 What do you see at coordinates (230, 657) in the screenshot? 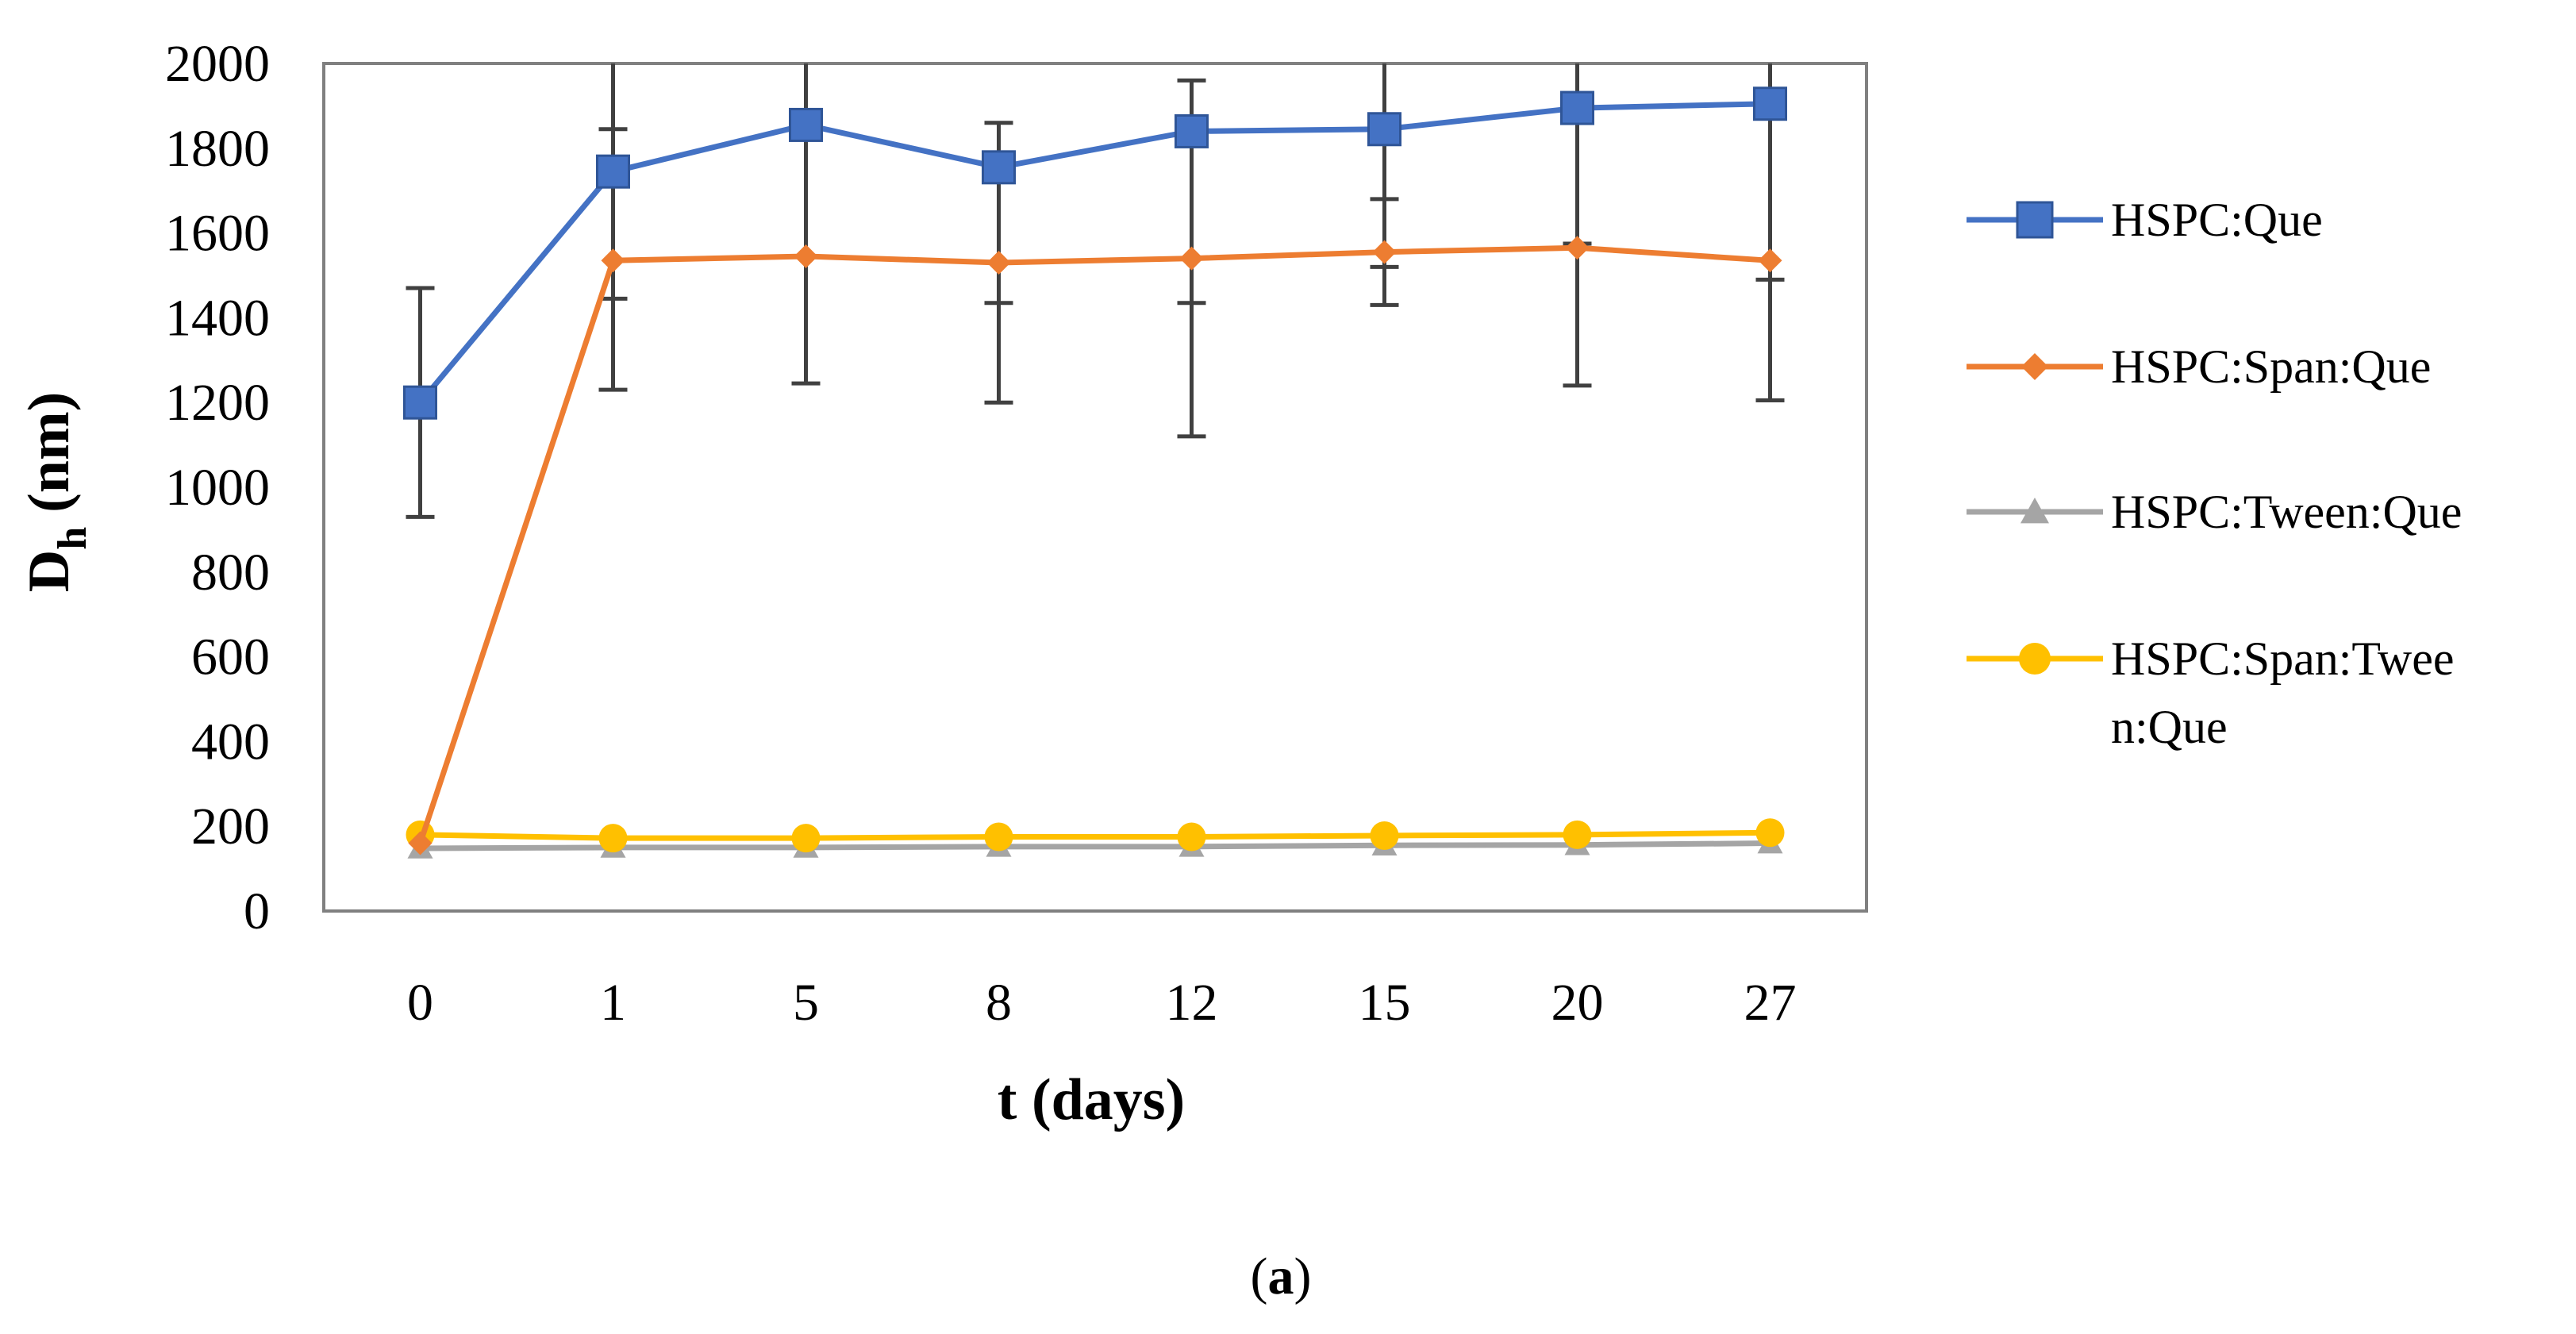
I see `y-tick-label: 600` at bounding box center [230, 657].